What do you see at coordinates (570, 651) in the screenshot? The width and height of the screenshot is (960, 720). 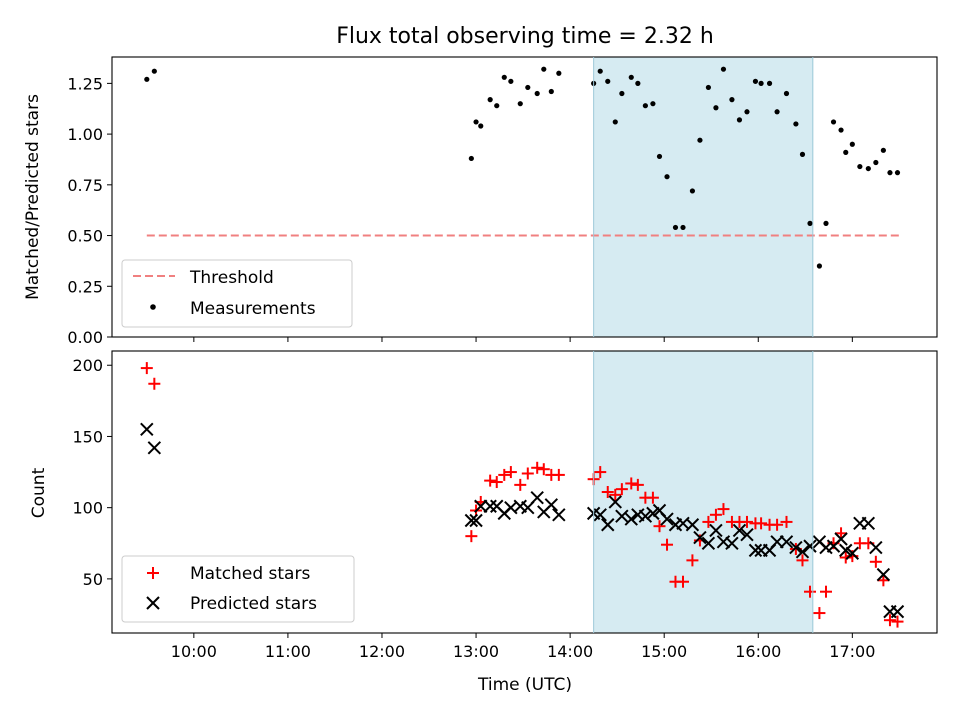 I see `x-tick-label: 14:00` at bounding box center [570, 651].